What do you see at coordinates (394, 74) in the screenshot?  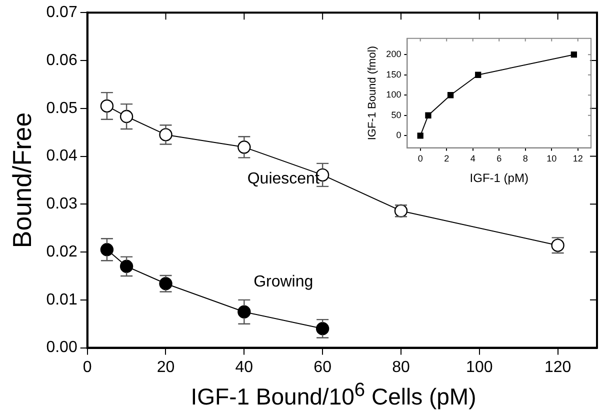 I see `y-tick-label: 150` at bounding box center [394, 74].